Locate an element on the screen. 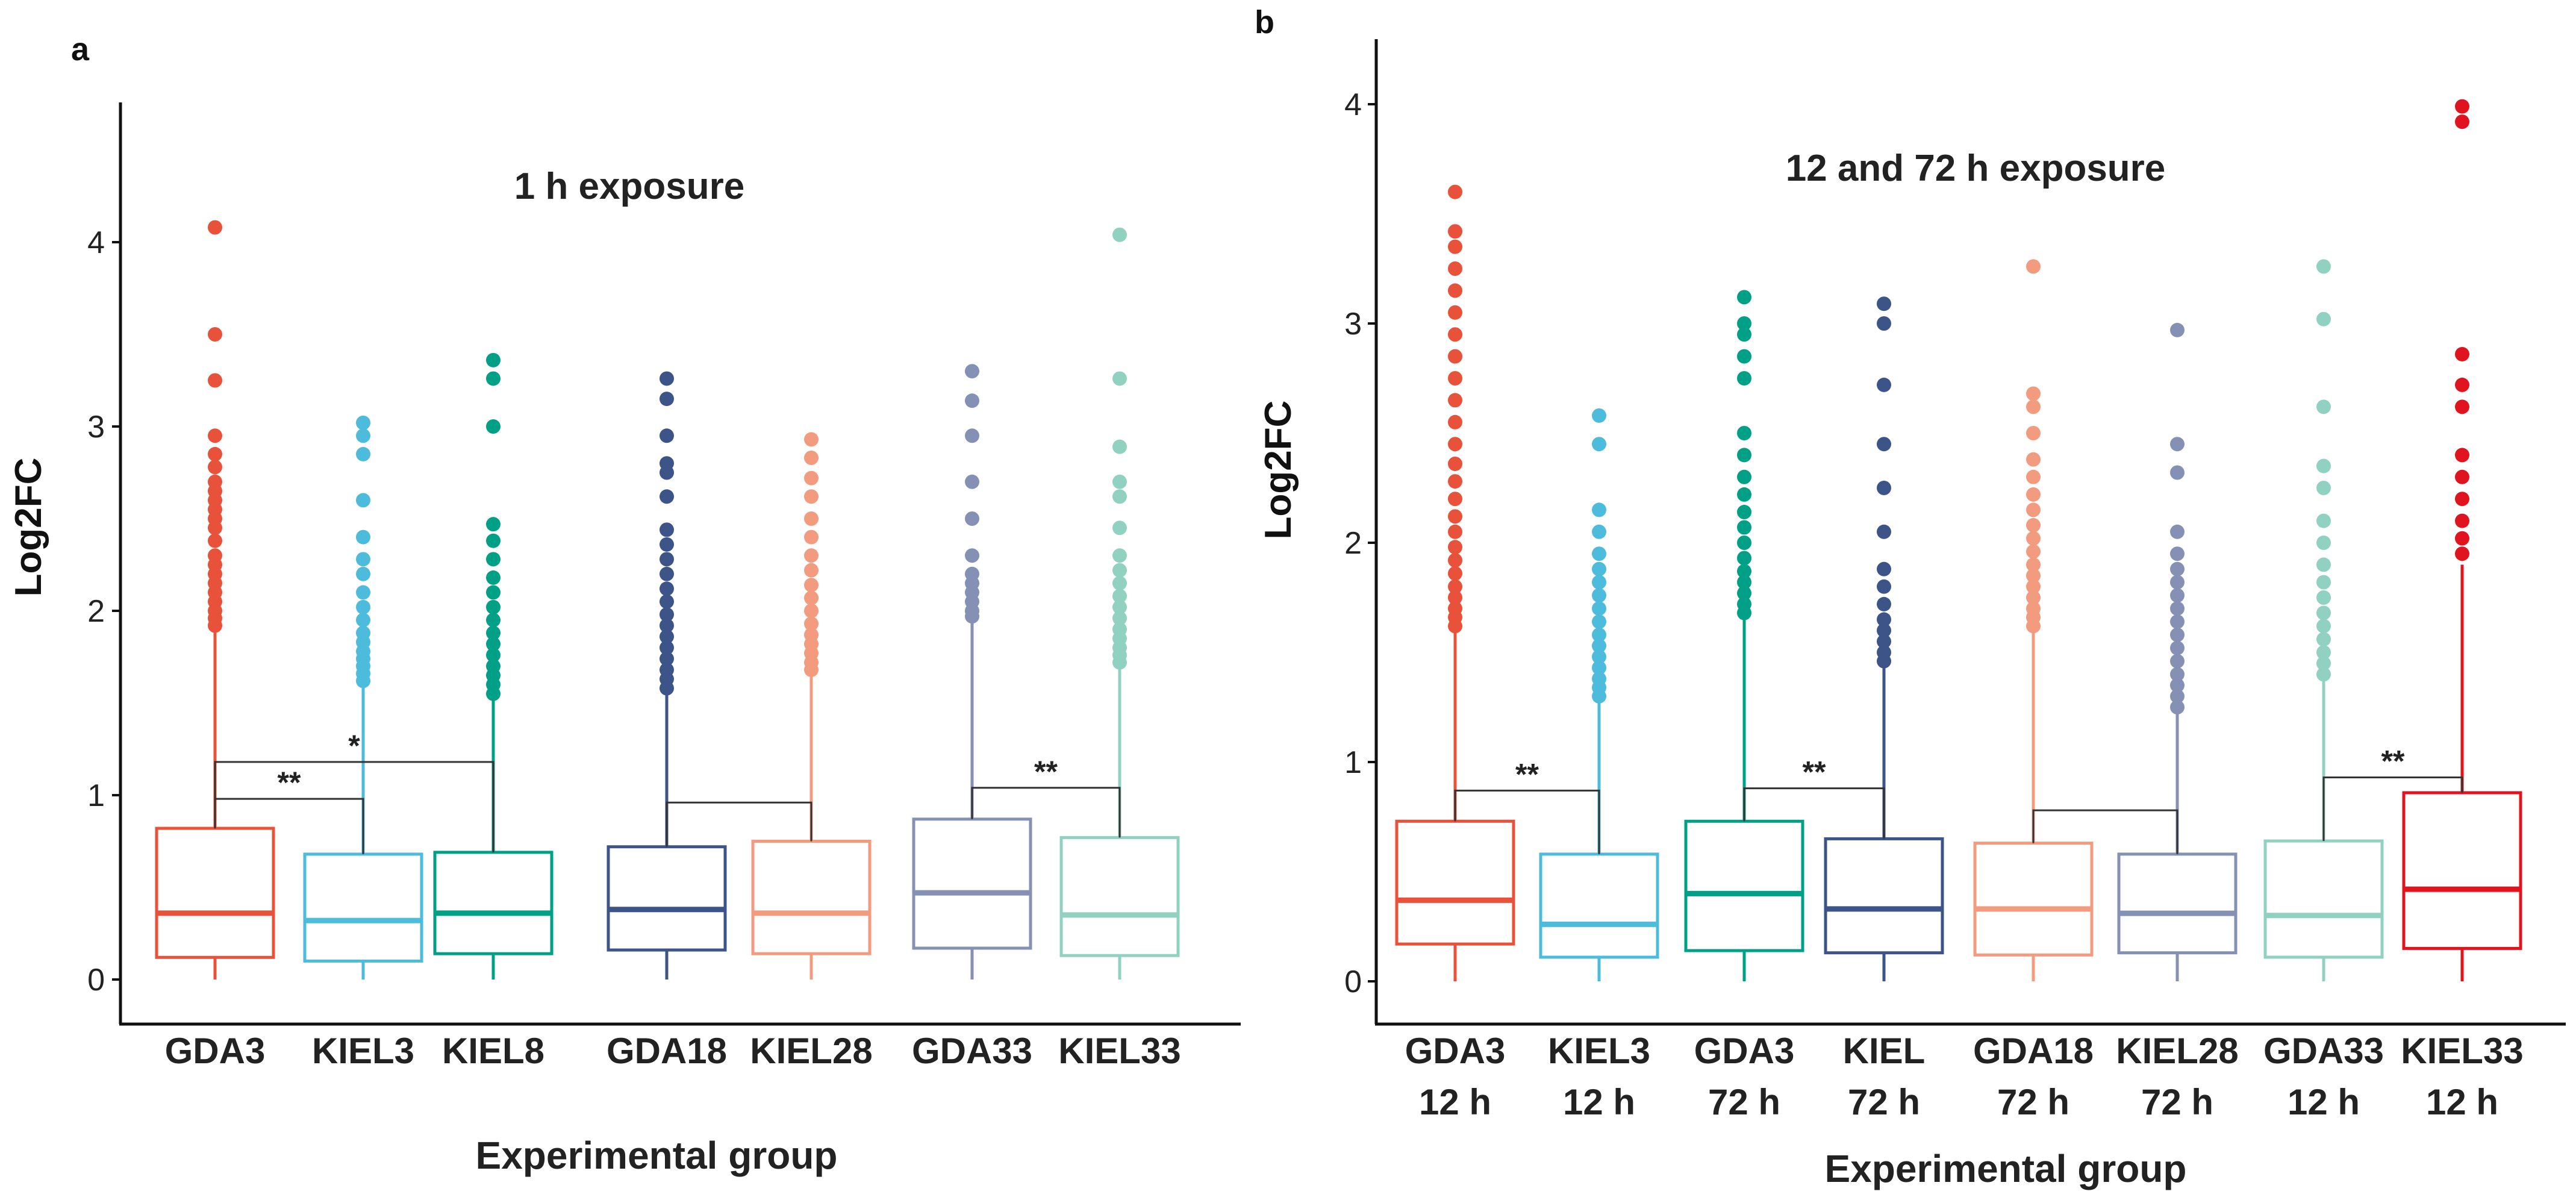  x-tick-label: GDA3 is located at coordinates (1455, 1051).